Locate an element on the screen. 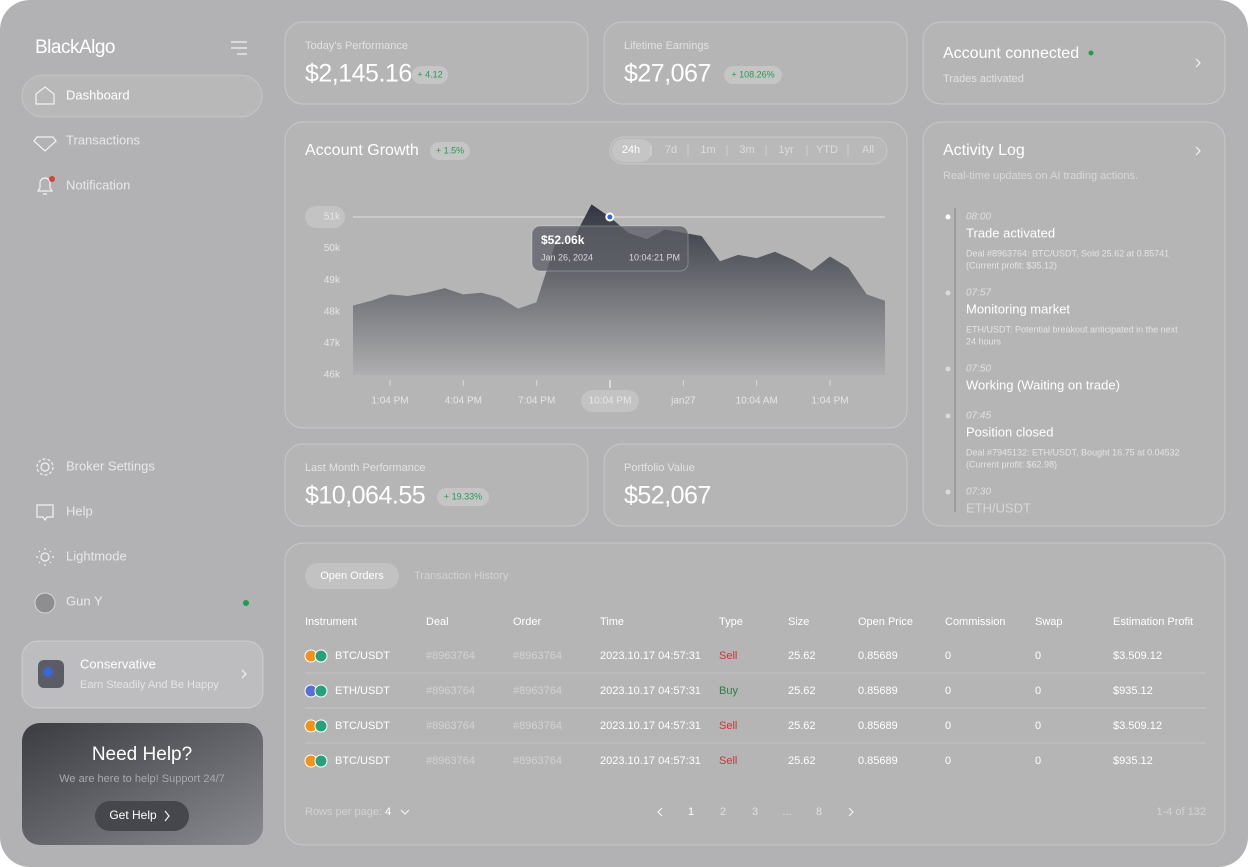 The image size is (1248, 867). page-range: 1-4 of 132 is located at coordinates (1181, 812).